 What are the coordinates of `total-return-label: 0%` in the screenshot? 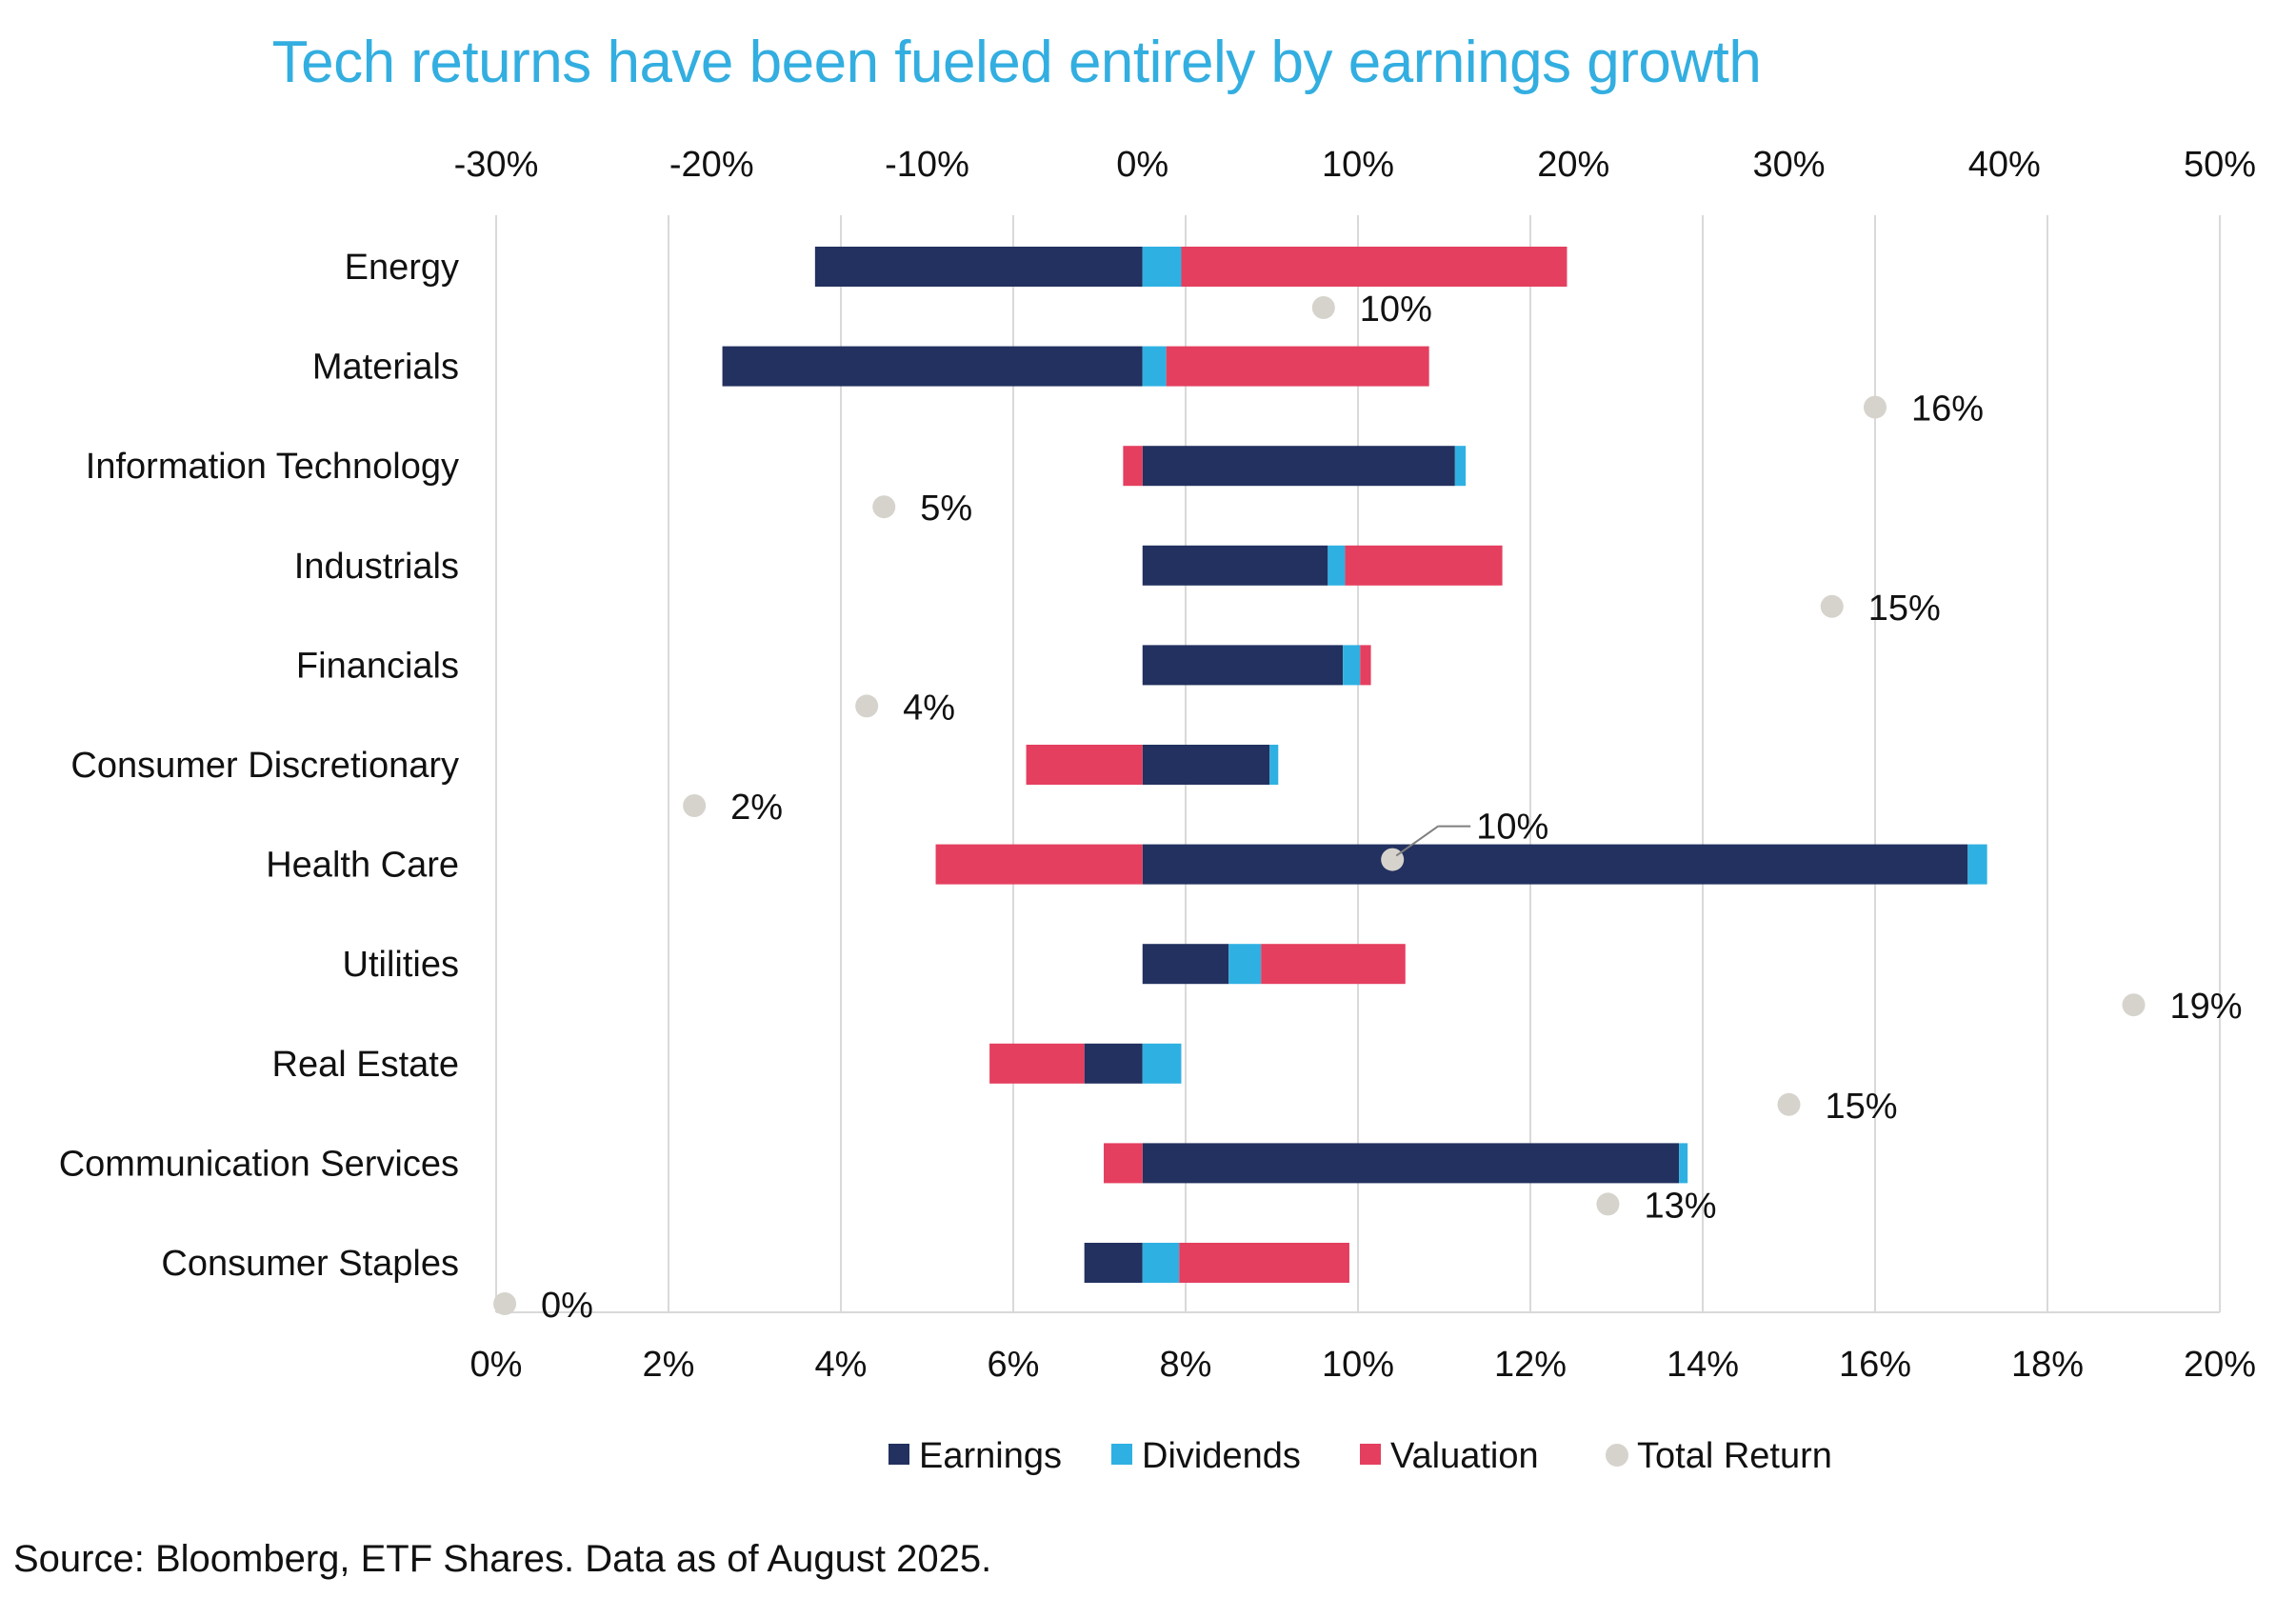 It's located at (567, 1306).